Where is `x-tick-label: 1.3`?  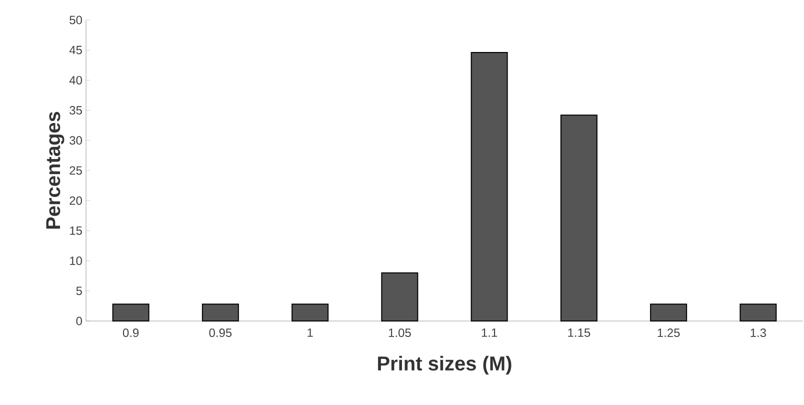
x-tick-label: 1.3 is located at coordinates (758, 333).